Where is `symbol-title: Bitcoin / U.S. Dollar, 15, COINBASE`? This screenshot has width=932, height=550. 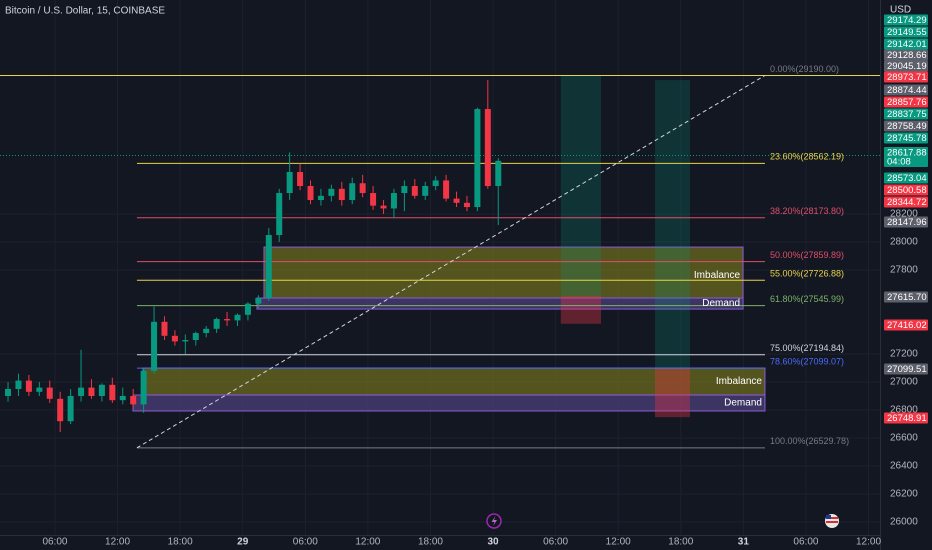 symbol-title: Bitcoin / U.S. Dollar, 15, COINBASE is located at coordinates (85, 11).